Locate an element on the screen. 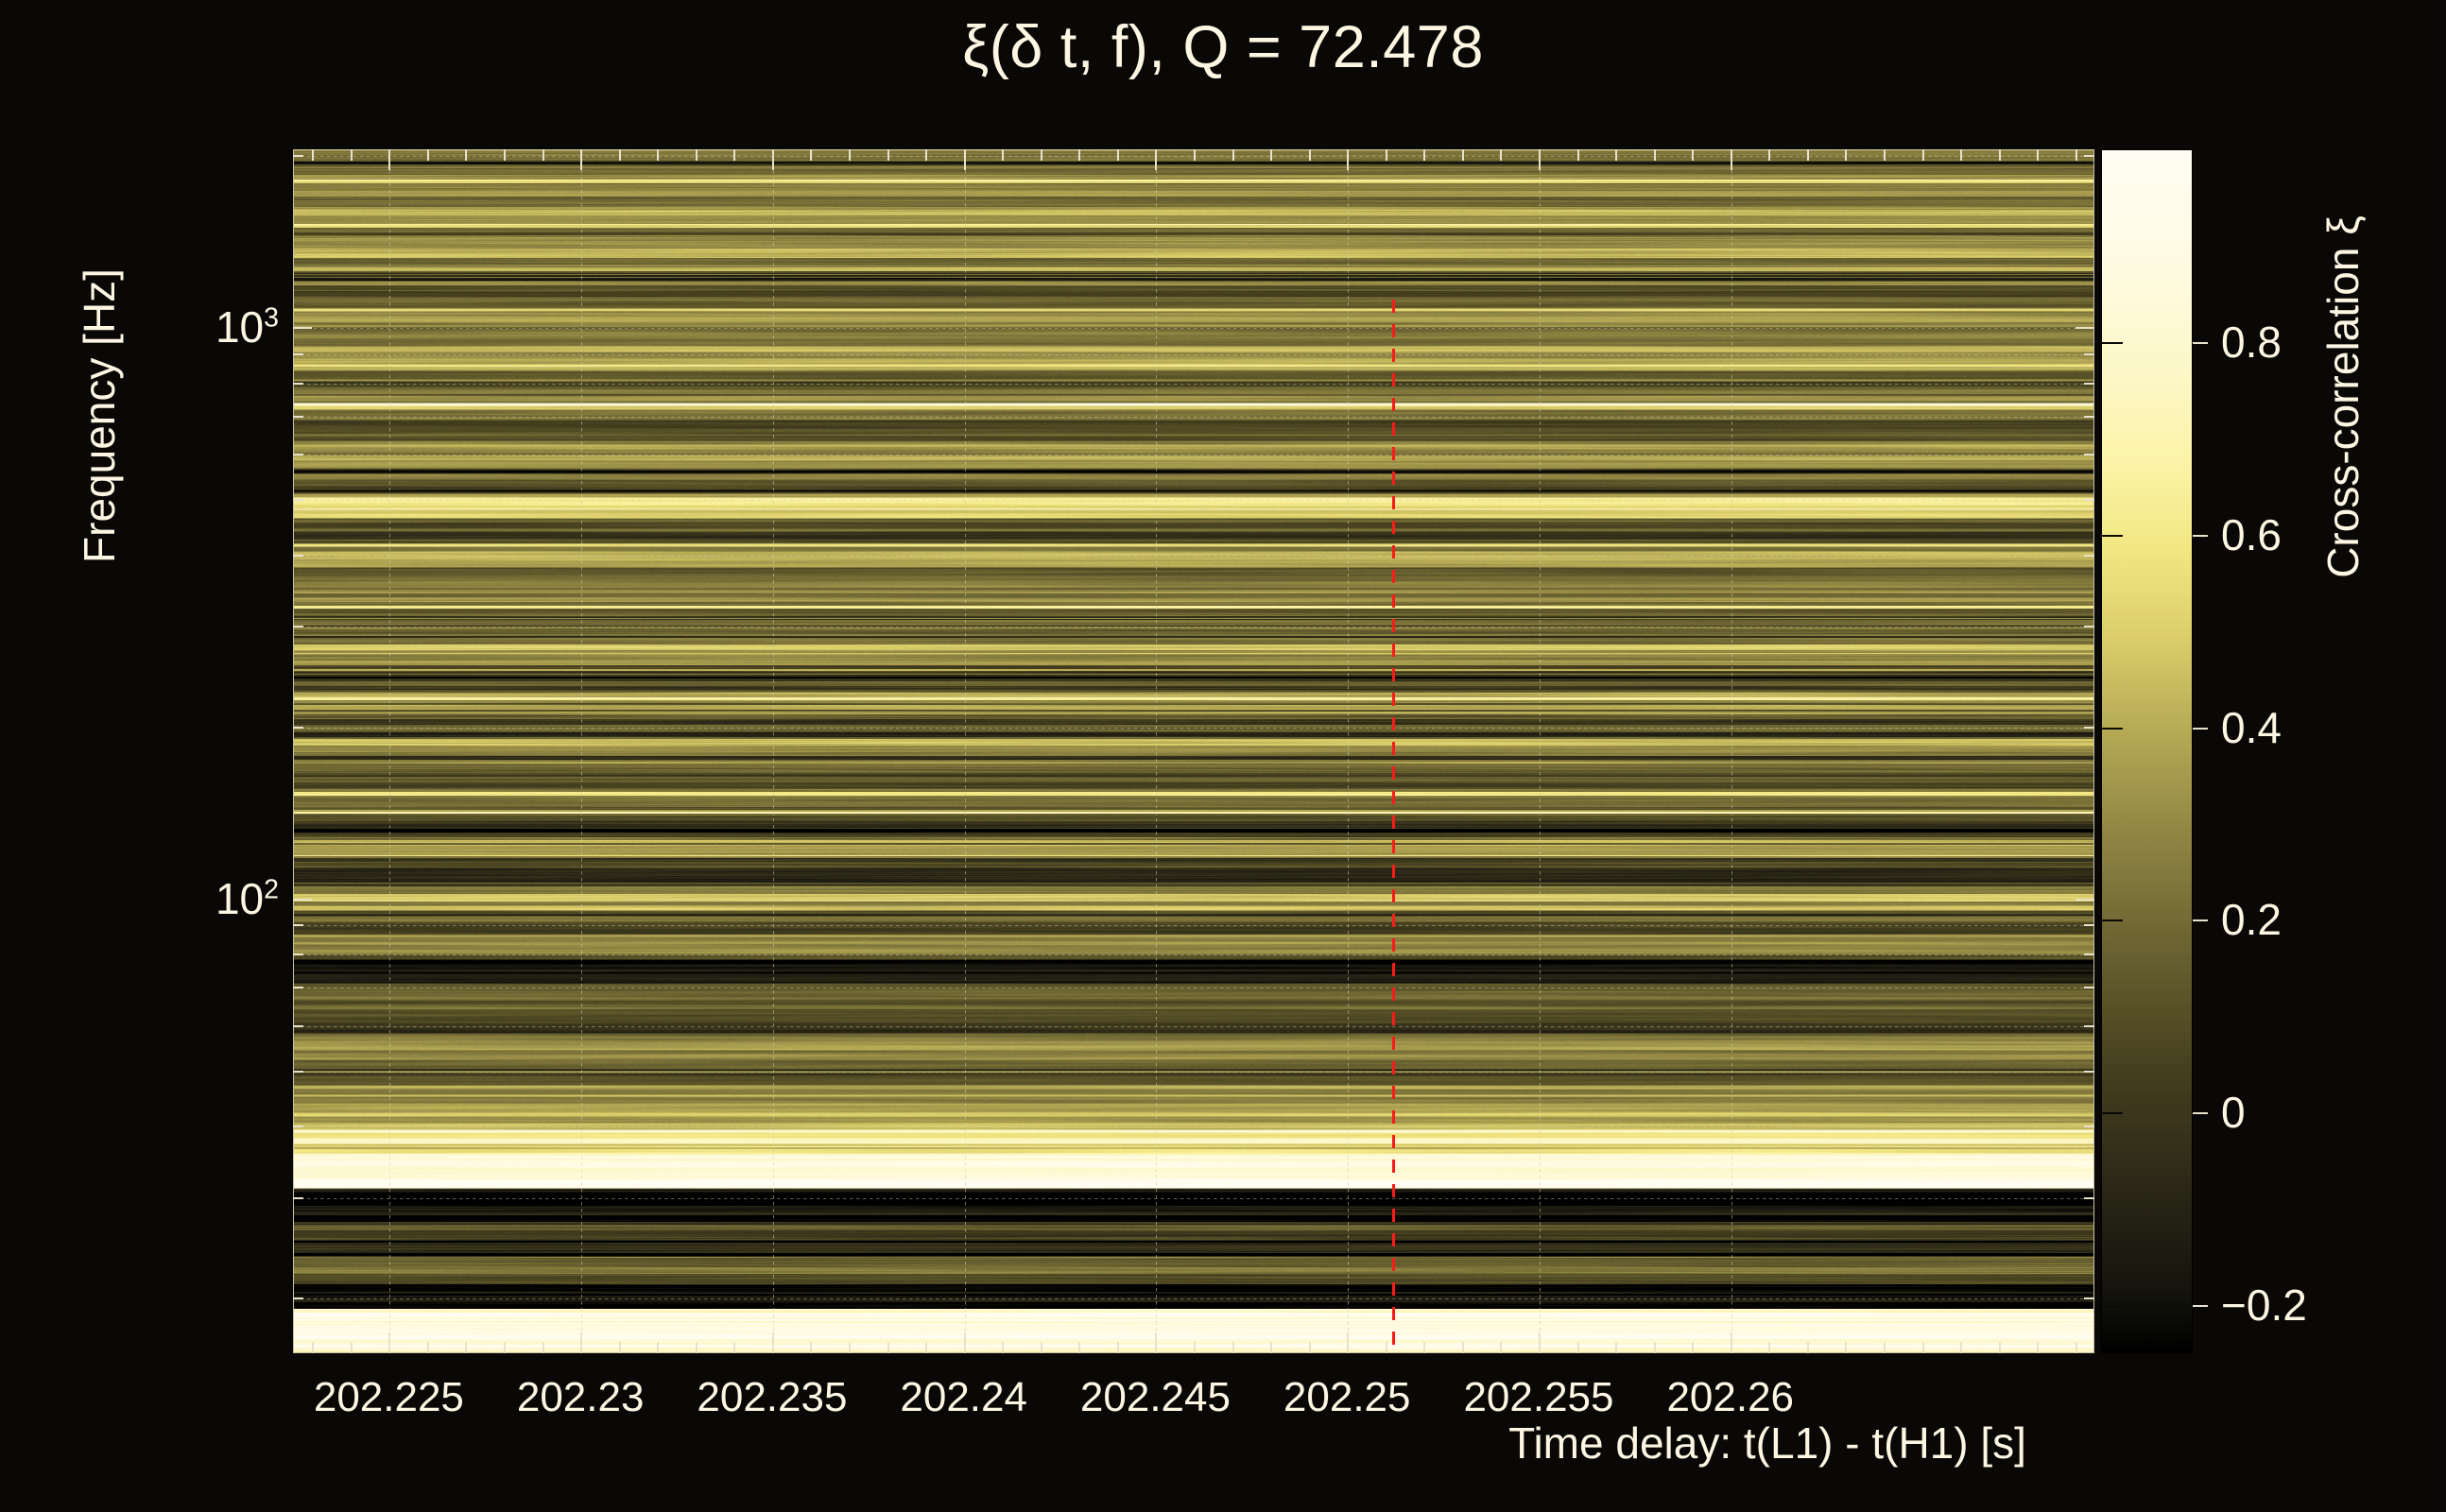 The width and height of the screenshot is (2446, 1512). colorbar-title: Cross-correlation ξ is located at coordinates (2343, 396).